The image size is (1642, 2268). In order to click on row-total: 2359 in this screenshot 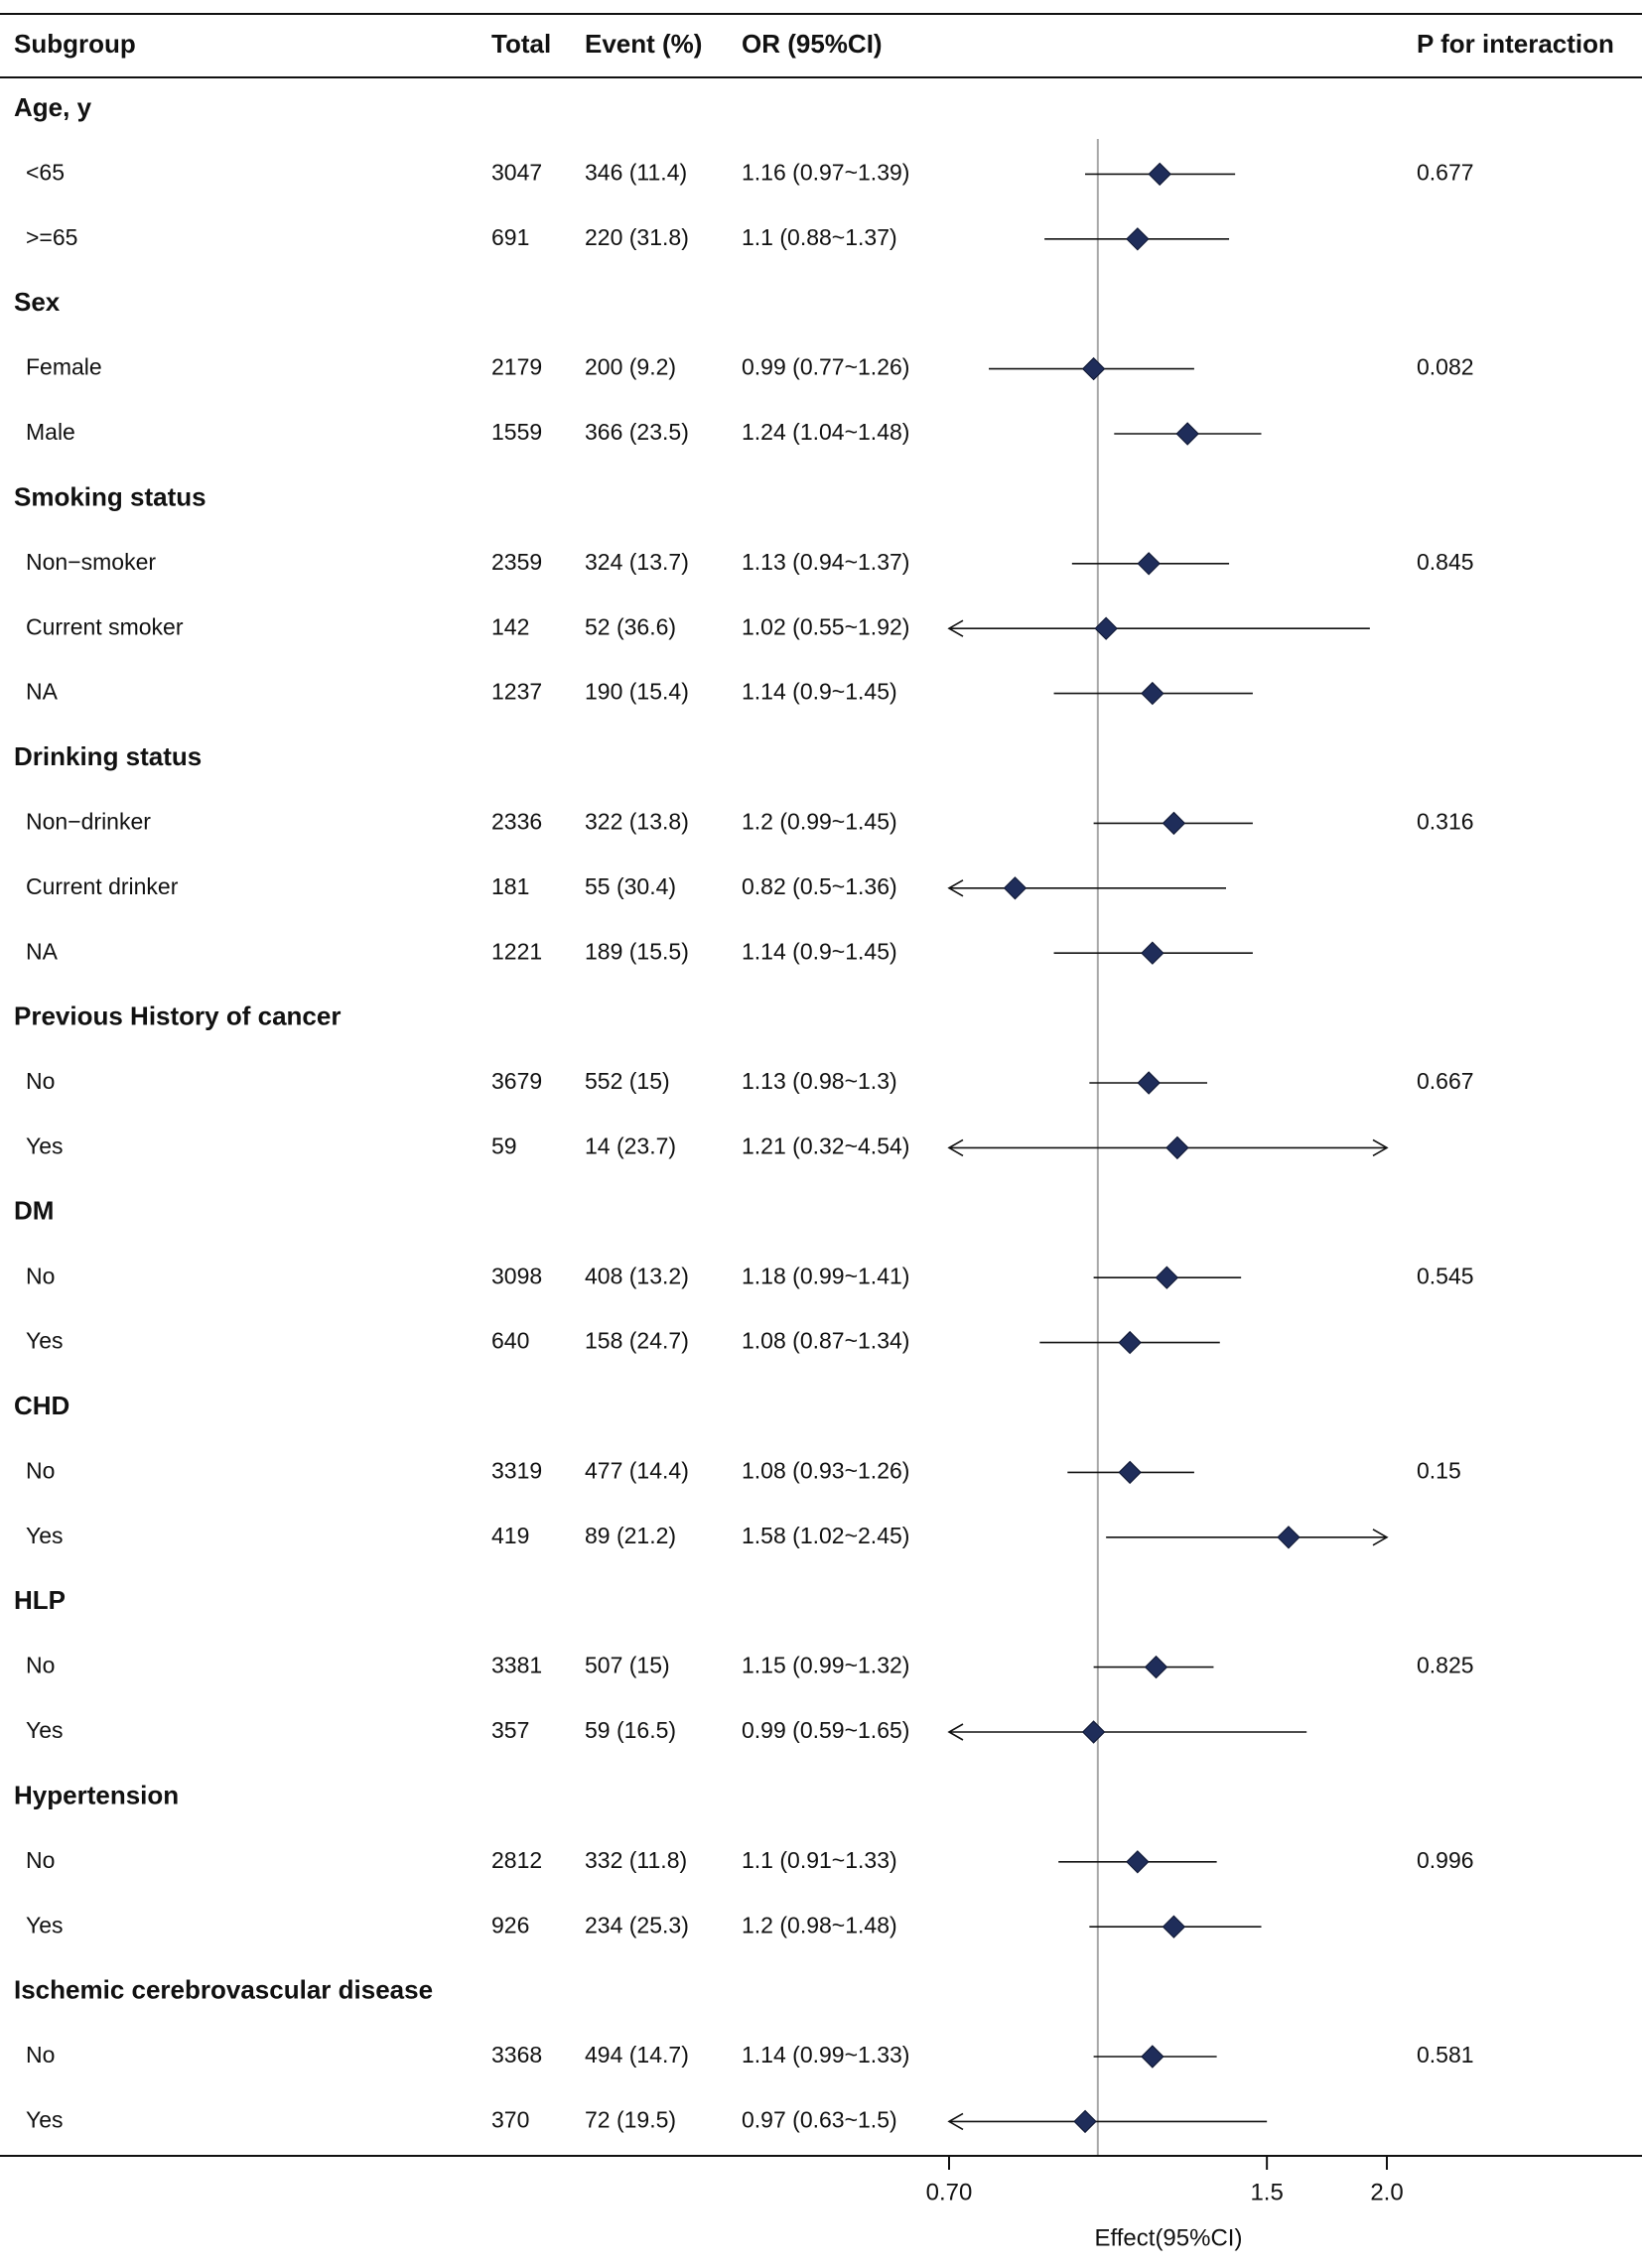, I will do `click(516, 562)`.